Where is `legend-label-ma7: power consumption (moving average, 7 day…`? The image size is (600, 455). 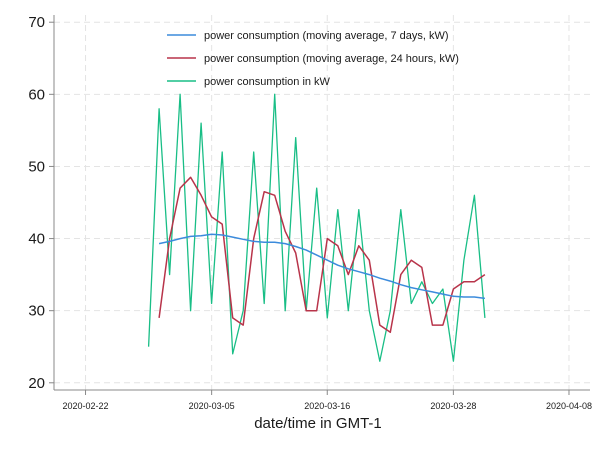
legend-label-ma7: power consumption (moving average, 7 day… is located at coordinates (326, 36).